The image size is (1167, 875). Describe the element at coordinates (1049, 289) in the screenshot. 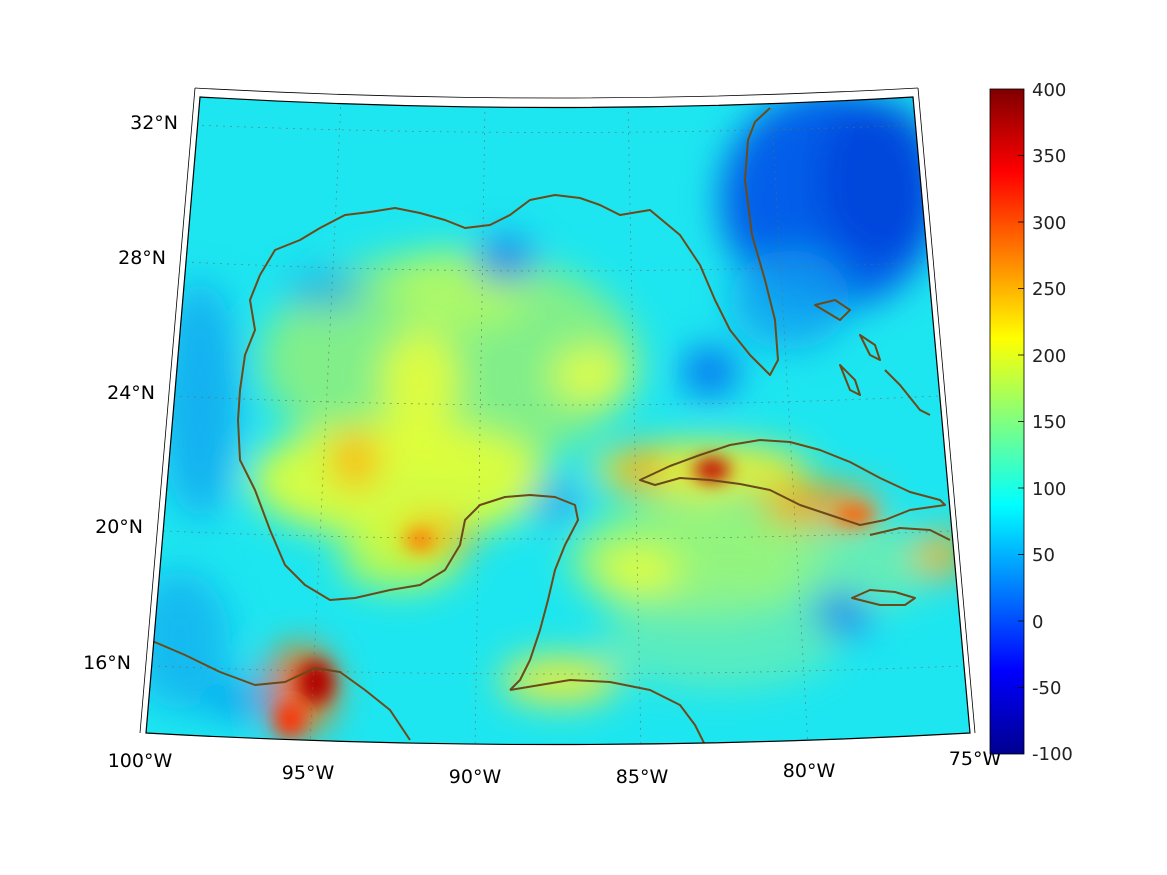

I see `colorbar-label: 250` at that location.